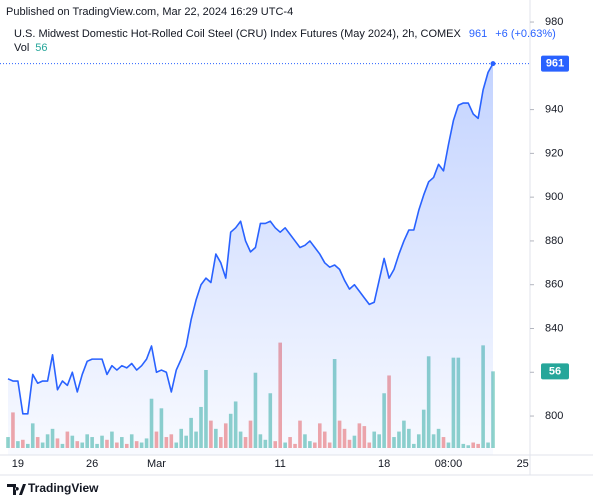  I want to click on last-price-badge-label: 961, so click(555, 64).